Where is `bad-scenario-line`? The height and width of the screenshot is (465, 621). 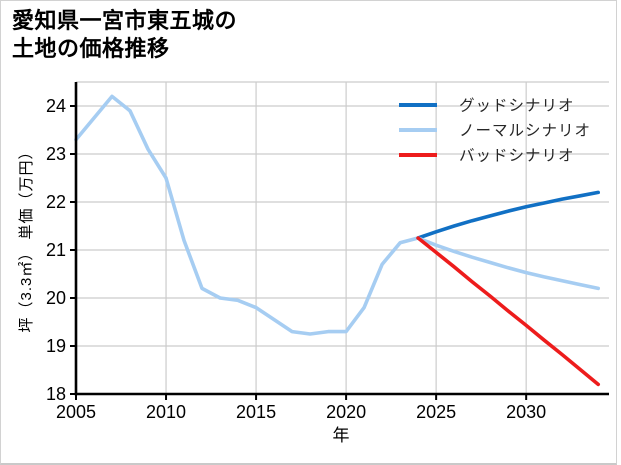 bad-scenario-line is located at coordinates (508, 311).